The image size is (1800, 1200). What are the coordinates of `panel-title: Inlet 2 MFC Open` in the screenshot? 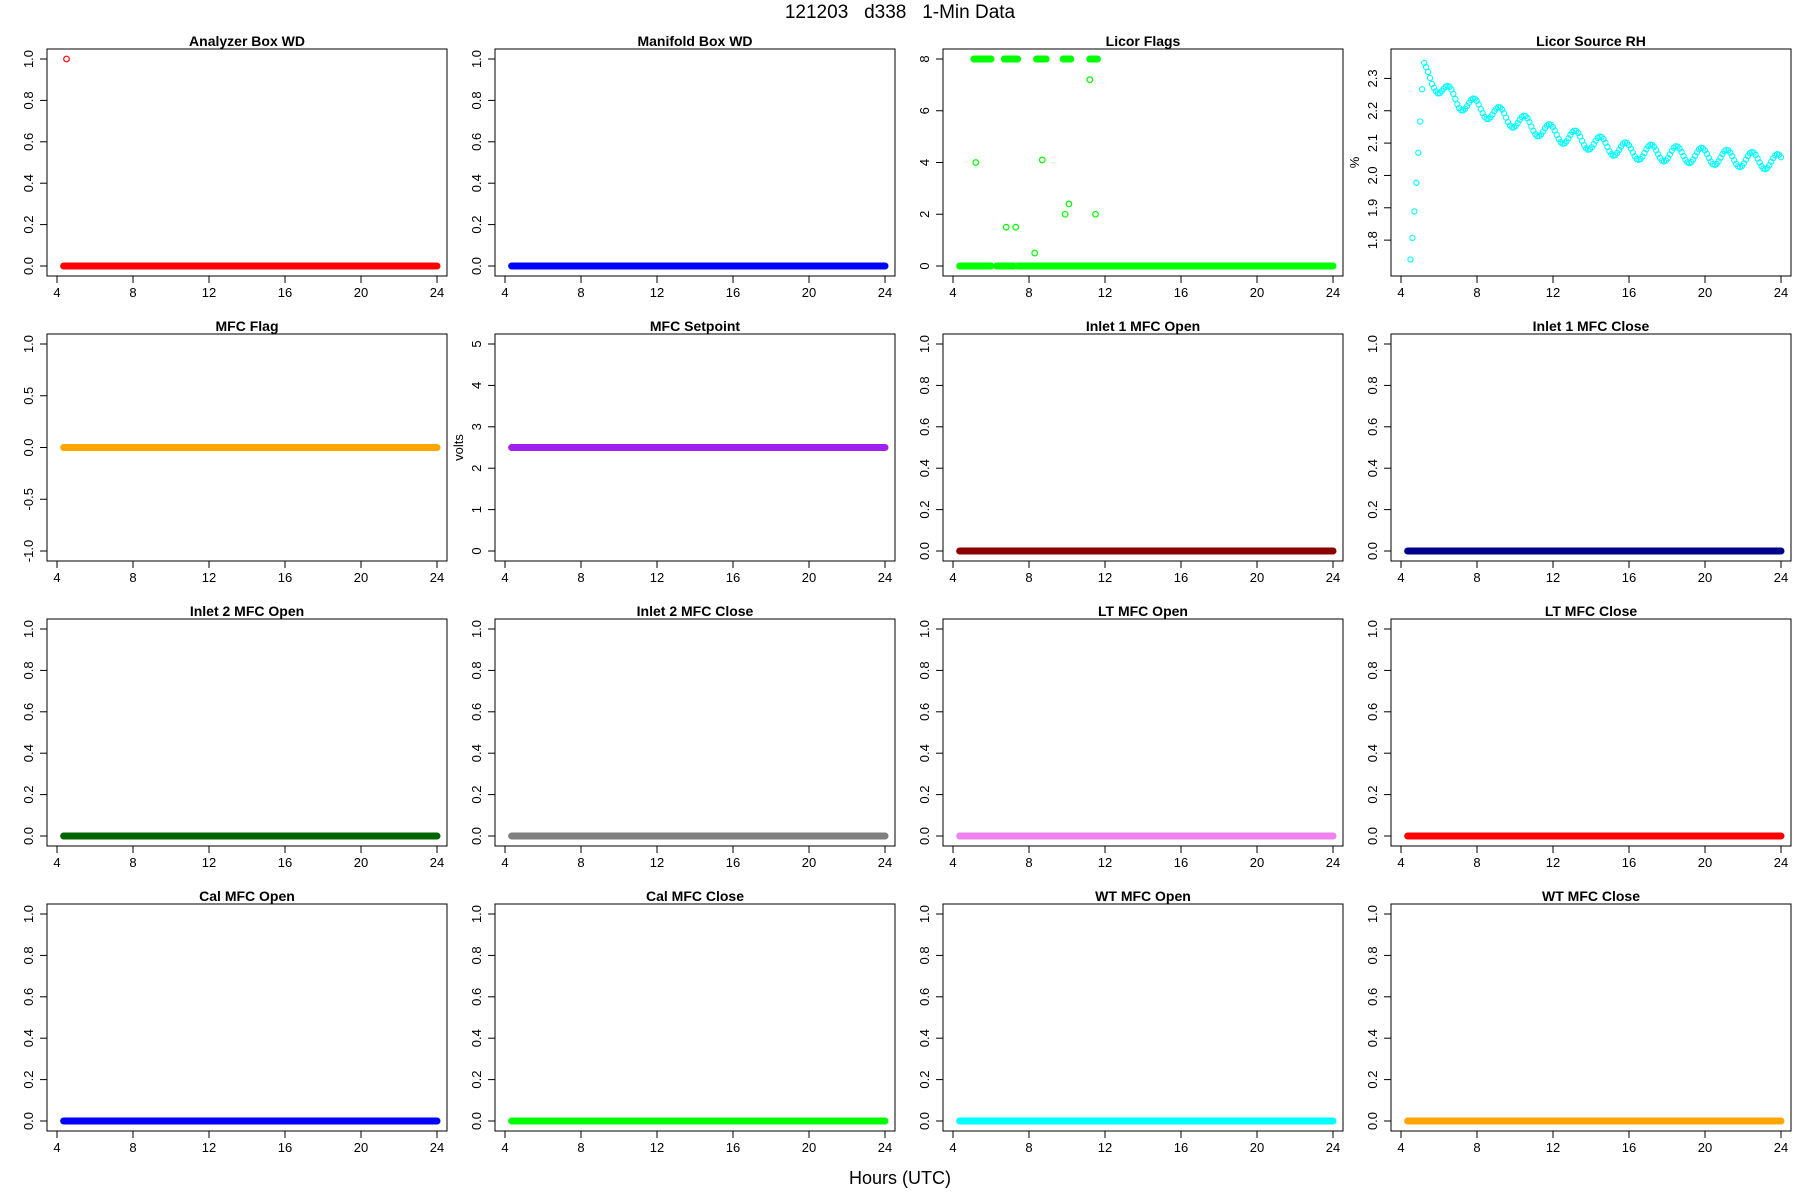 It's located at (247, 611).